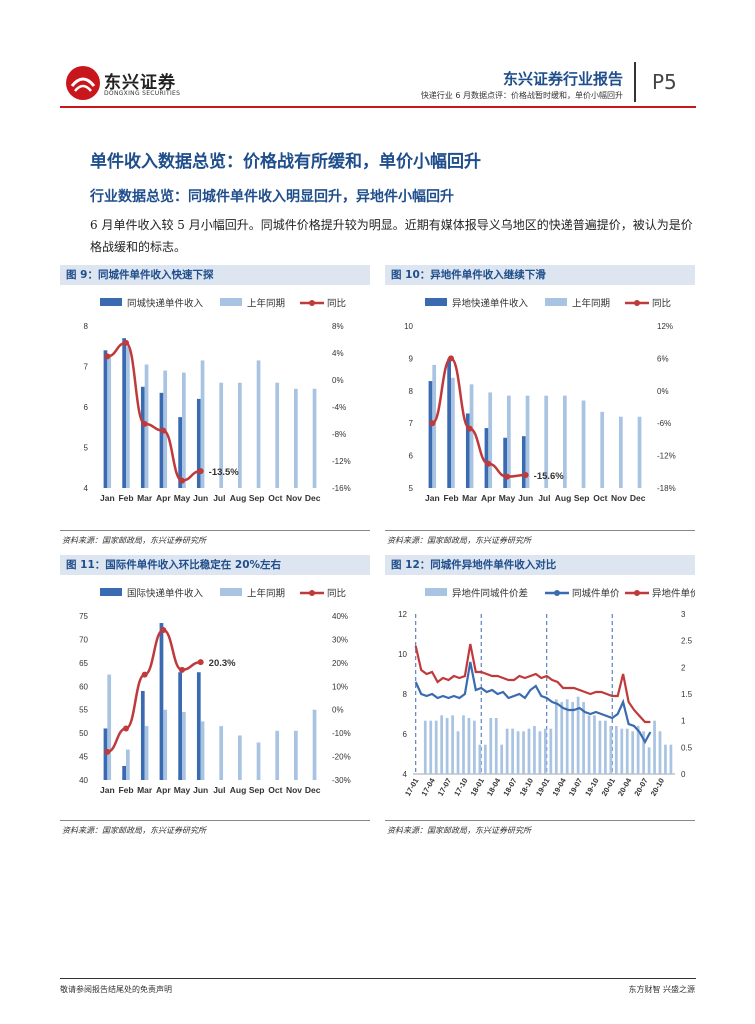  What do you see at coordinates (83, 710) in the screenshot?
I see `y-tick-label-3: 55` at bounding box center [83, 710].